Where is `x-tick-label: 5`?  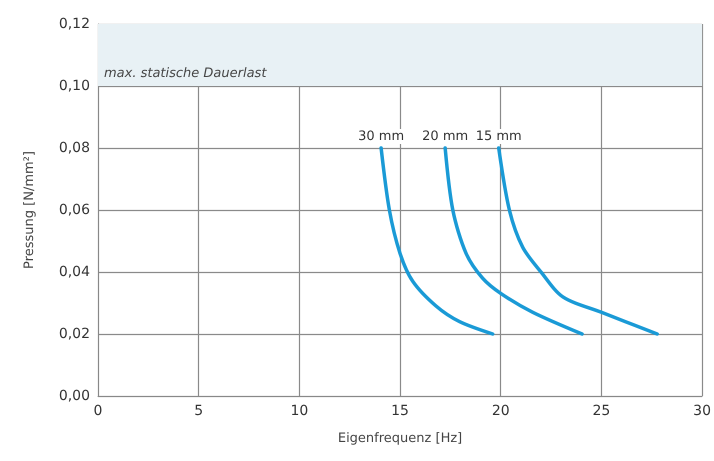 x-tick-label: 5 is located at coordinates (199, 411).